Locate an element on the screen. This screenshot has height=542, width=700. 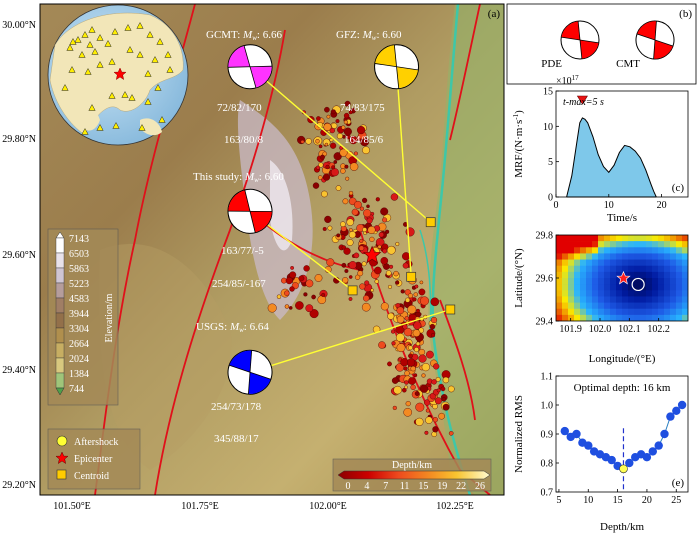
depth-tick-label: 19 is located at coordinates (442, 486).